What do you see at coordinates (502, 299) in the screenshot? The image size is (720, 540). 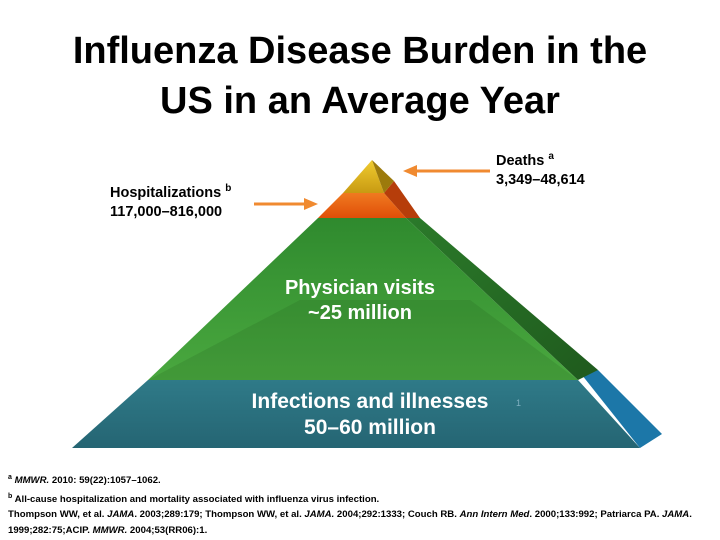 I see `physician-tier-side` at bounding box center [502, 299].